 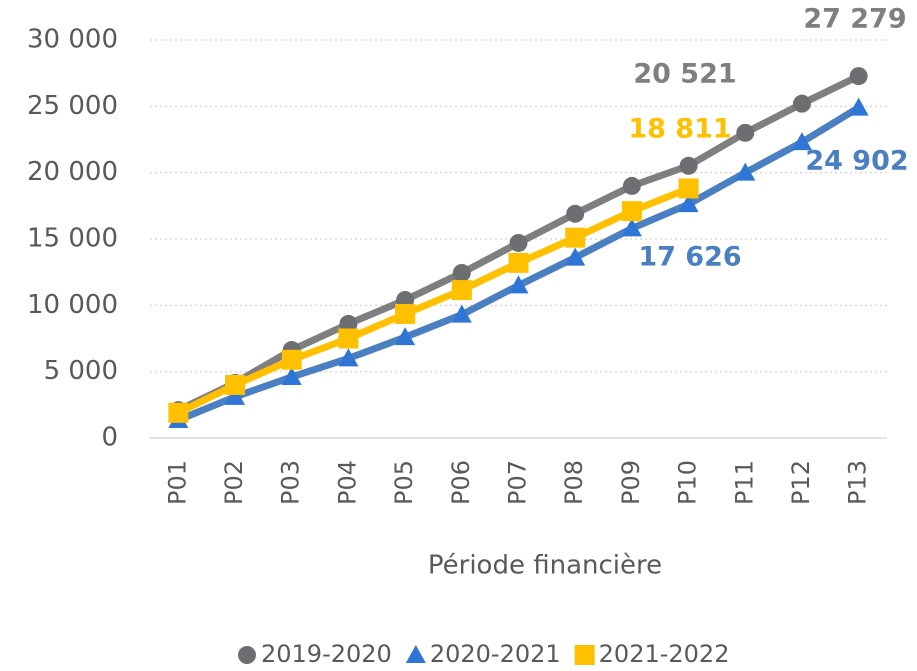 I want to click on x-tick-label: P06, so click(x=461, y=482).